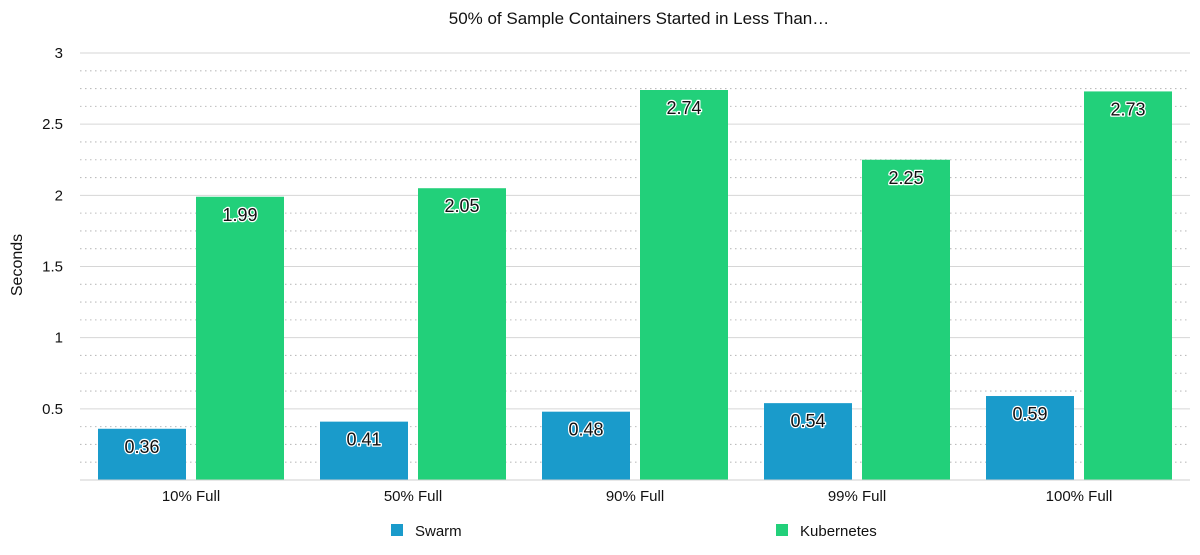 This screenshot has width=1200, height=555. What do you see at coordinates (59, 338) in the screenshot?
I see `y-tick-label: 1` at bounding box center [59, 338].